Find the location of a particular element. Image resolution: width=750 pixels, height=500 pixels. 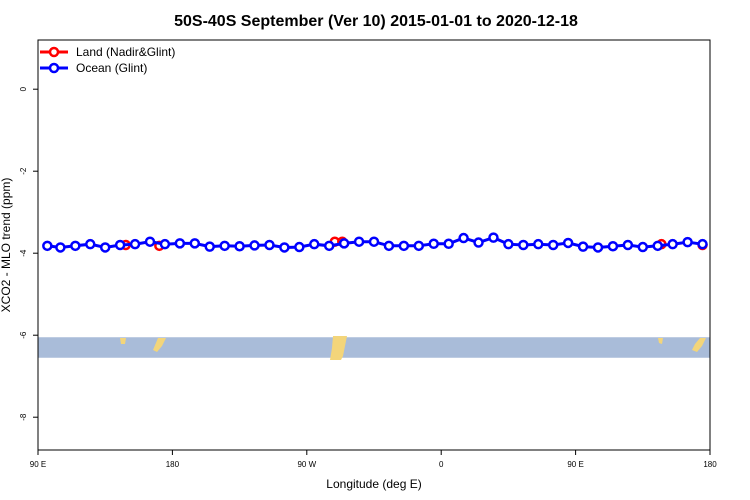

y-axis: 0 -2 -4 -6 -8 is located at coordinates (28, 253).